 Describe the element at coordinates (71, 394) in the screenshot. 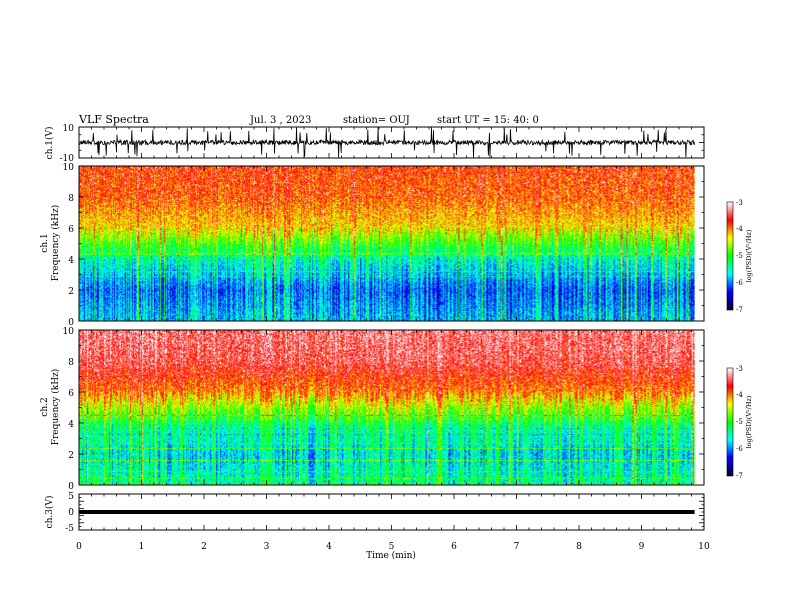

I see `ch2-spec-ytick-6: 6` at that location.